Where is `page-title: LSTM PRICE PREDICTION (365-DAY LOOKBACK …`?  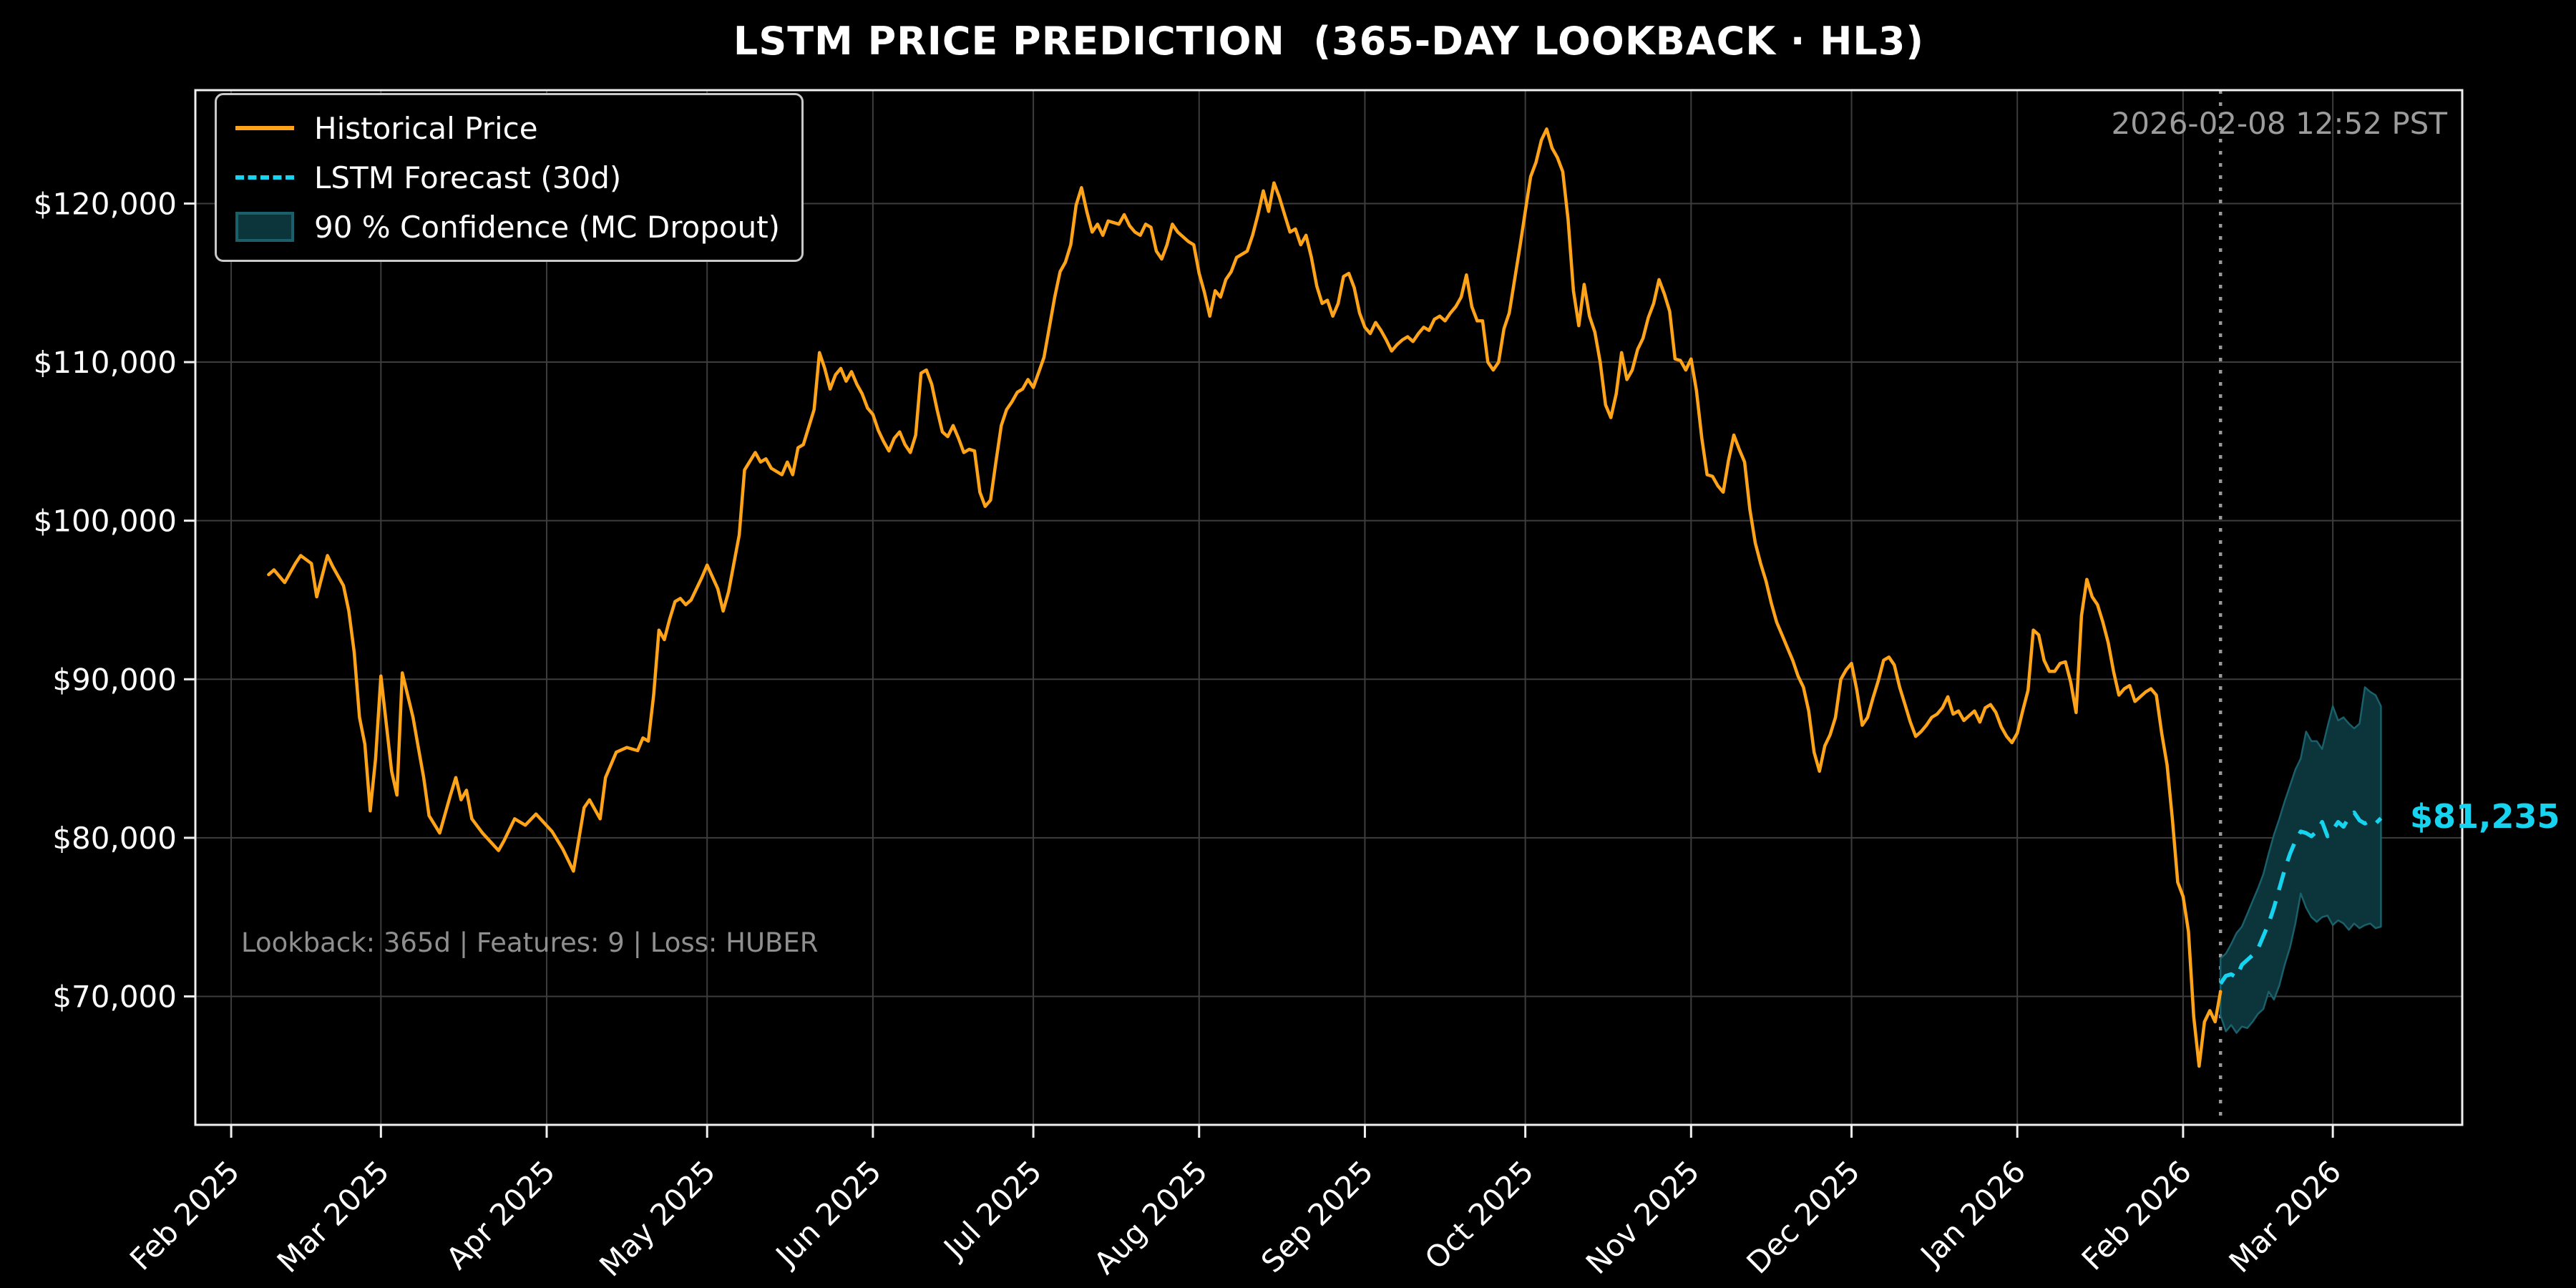
page-title: LSTM PRICE PREDICTION (365-DAY LOOKBACK … is located at coordinates (1329, 41).